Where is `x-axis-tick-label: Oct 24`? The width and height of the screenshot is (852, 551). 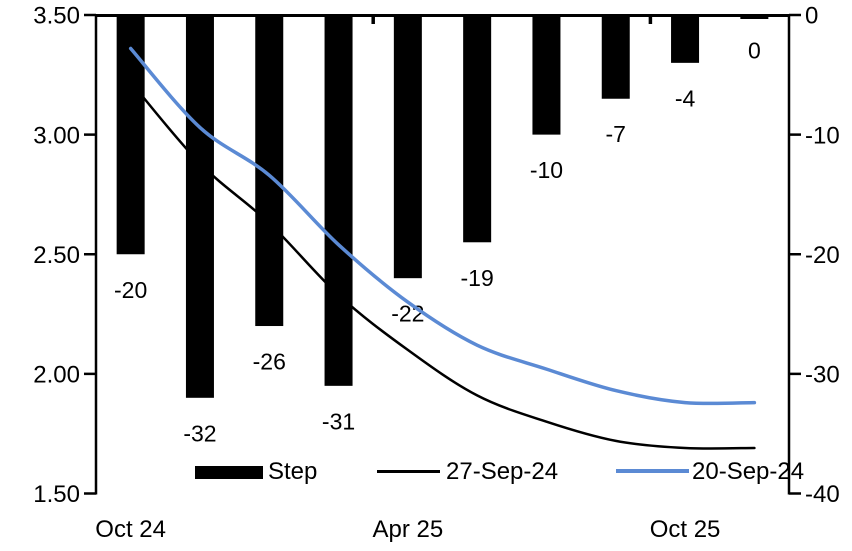 x-axis-tick-label: Oct 24 is located at coordinates (130, 529).